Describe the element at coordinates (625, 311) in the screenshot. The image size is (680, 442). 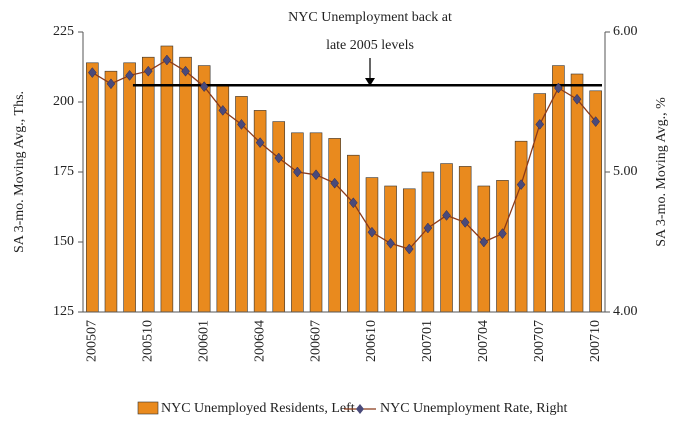
I see `y2-tick-label: 4.00` at that location.